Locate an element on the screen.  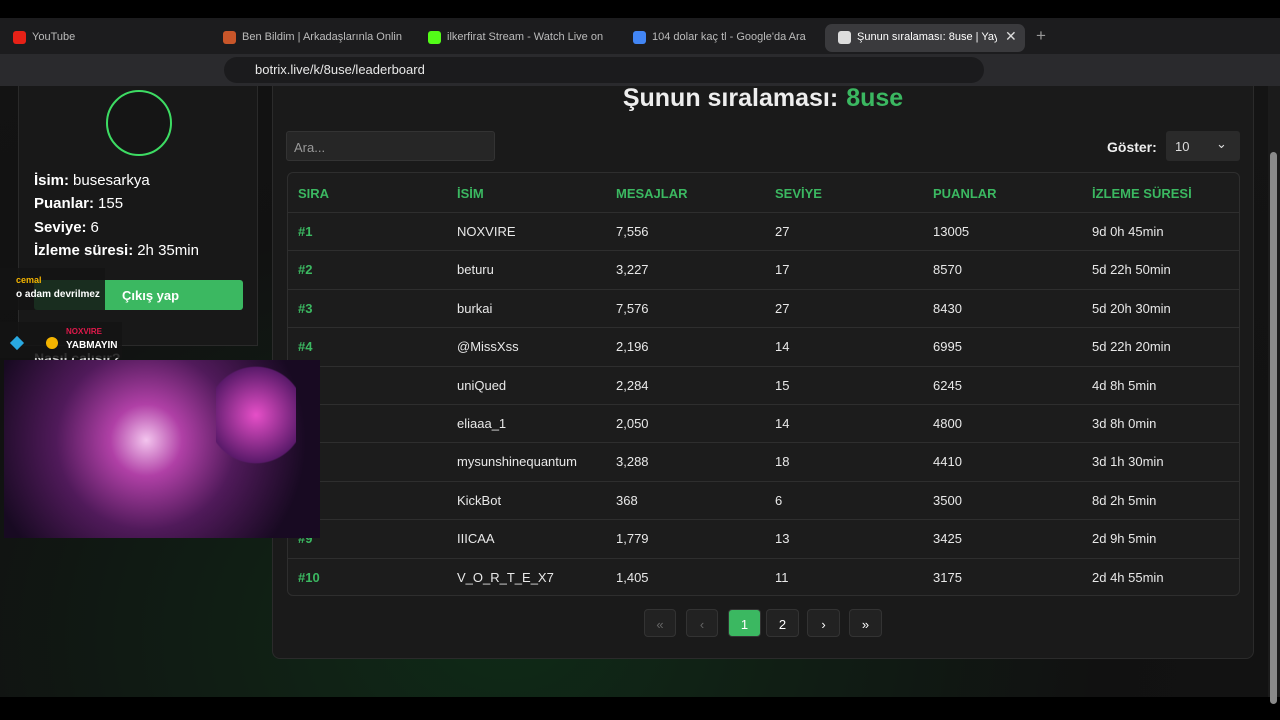
chat-user: cemal is located at coordinates (29, 280).